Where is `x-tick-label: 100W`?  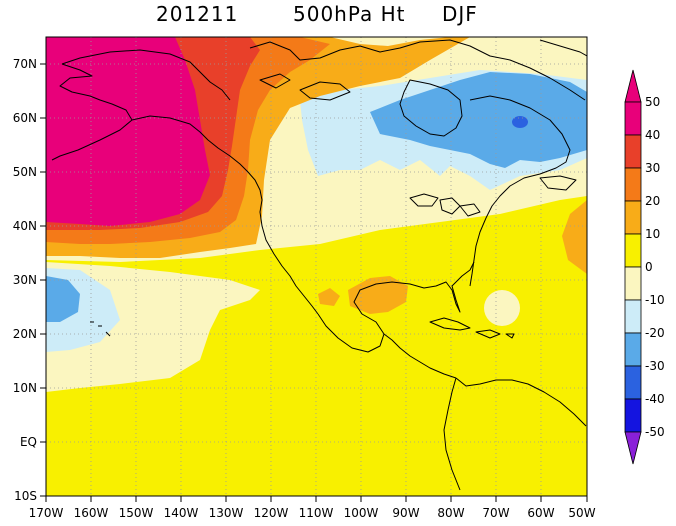 x-tick-label: 100W is located at coordinates (361, 513).